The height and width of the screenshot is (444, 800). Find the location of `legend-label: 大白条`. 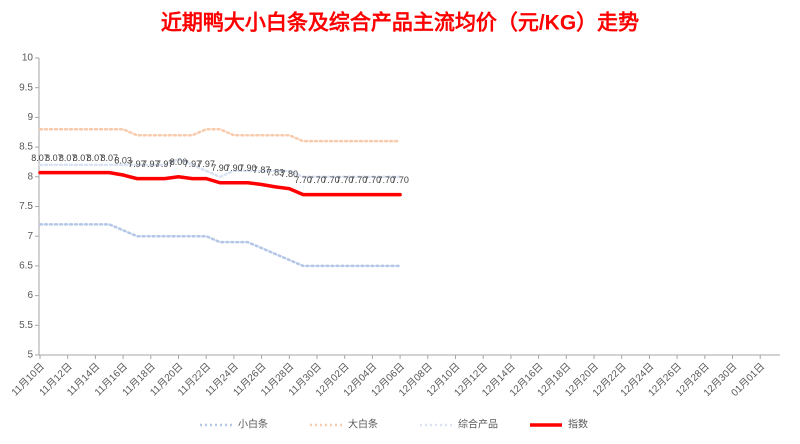

legend-label: 大白条 is located at coordinates (363, 424).